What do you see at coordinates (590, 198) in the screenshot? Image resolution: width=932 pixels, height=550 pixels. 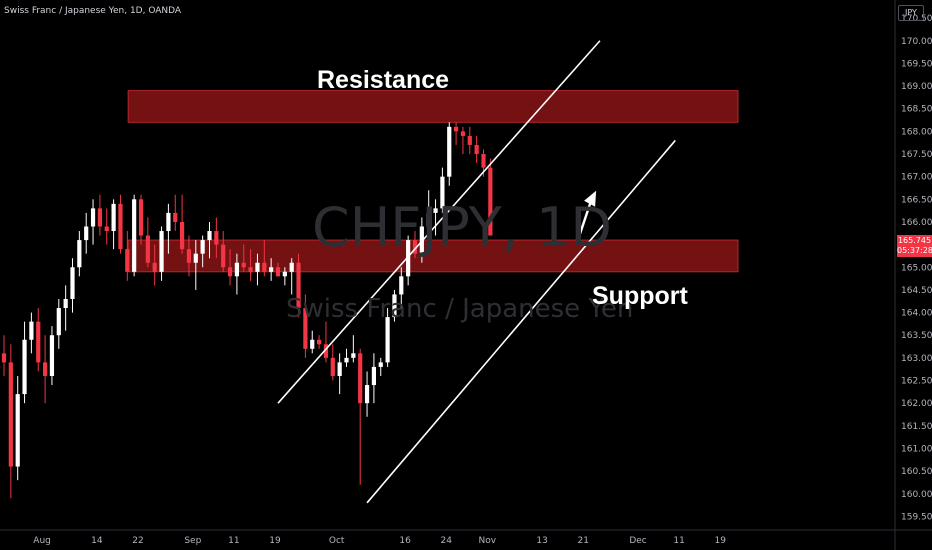 I see `arrow-head` at bounding box center [590, 198].